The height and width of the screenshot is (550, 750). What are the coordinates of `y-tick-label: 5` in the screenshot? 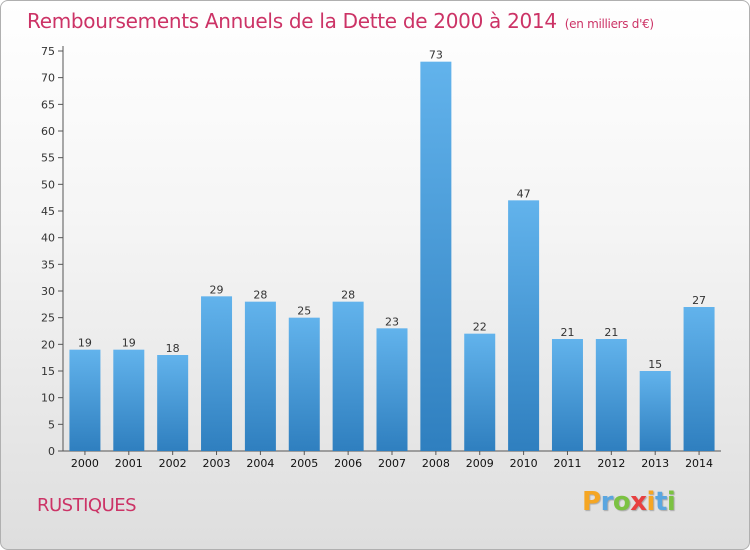 It's located at (51, 424).